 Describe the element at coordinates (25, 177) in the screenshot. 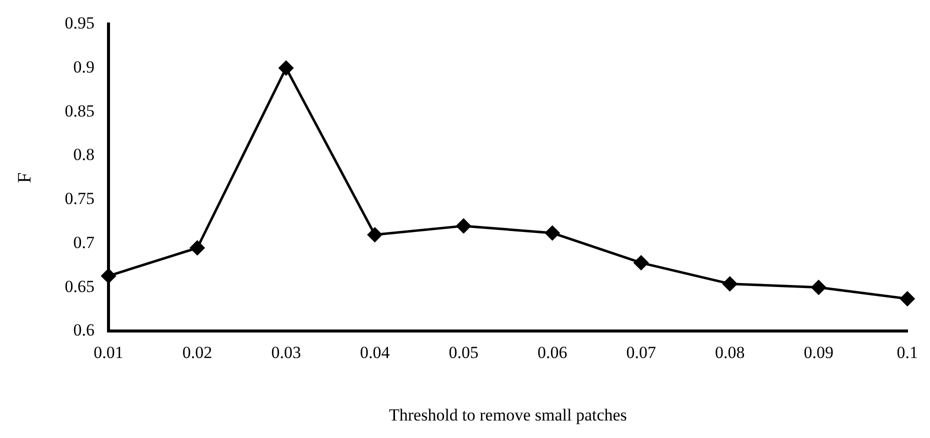

I see `y-axis-title: F` at that location.